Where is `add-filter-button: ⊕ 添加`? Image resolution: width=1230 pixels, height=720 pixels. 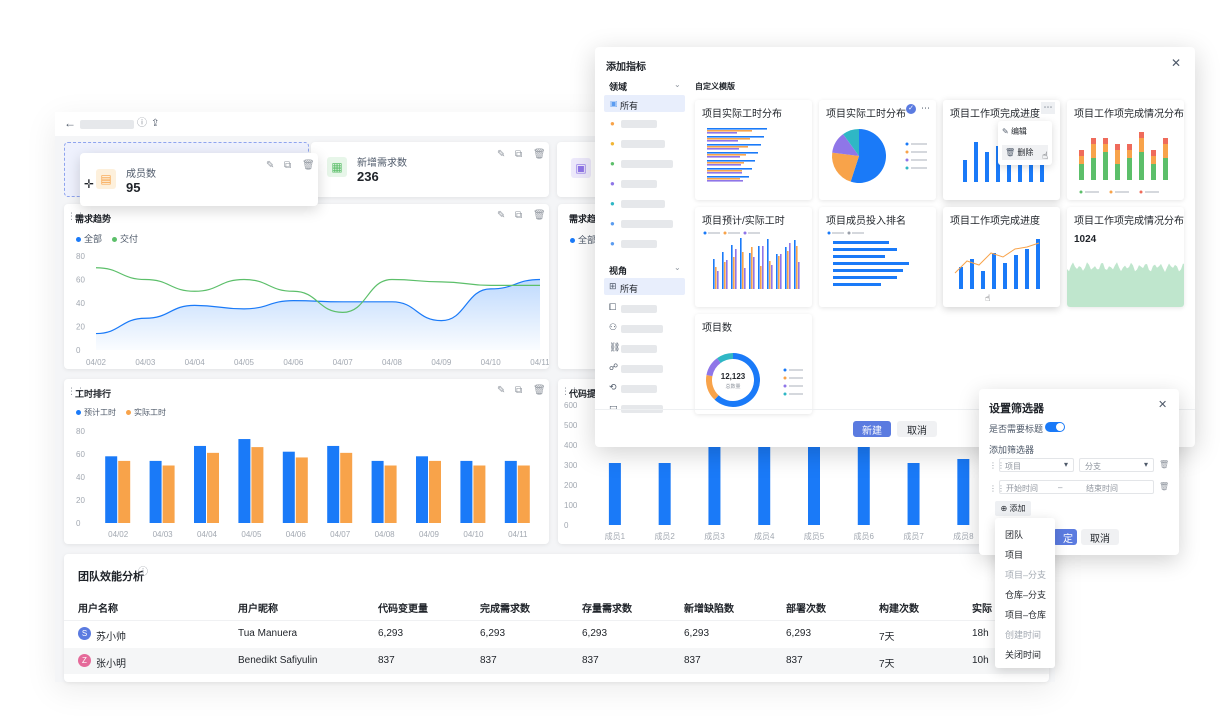 add-filter-button: ⊕ 添加 is located at coordinates (1013, 508).